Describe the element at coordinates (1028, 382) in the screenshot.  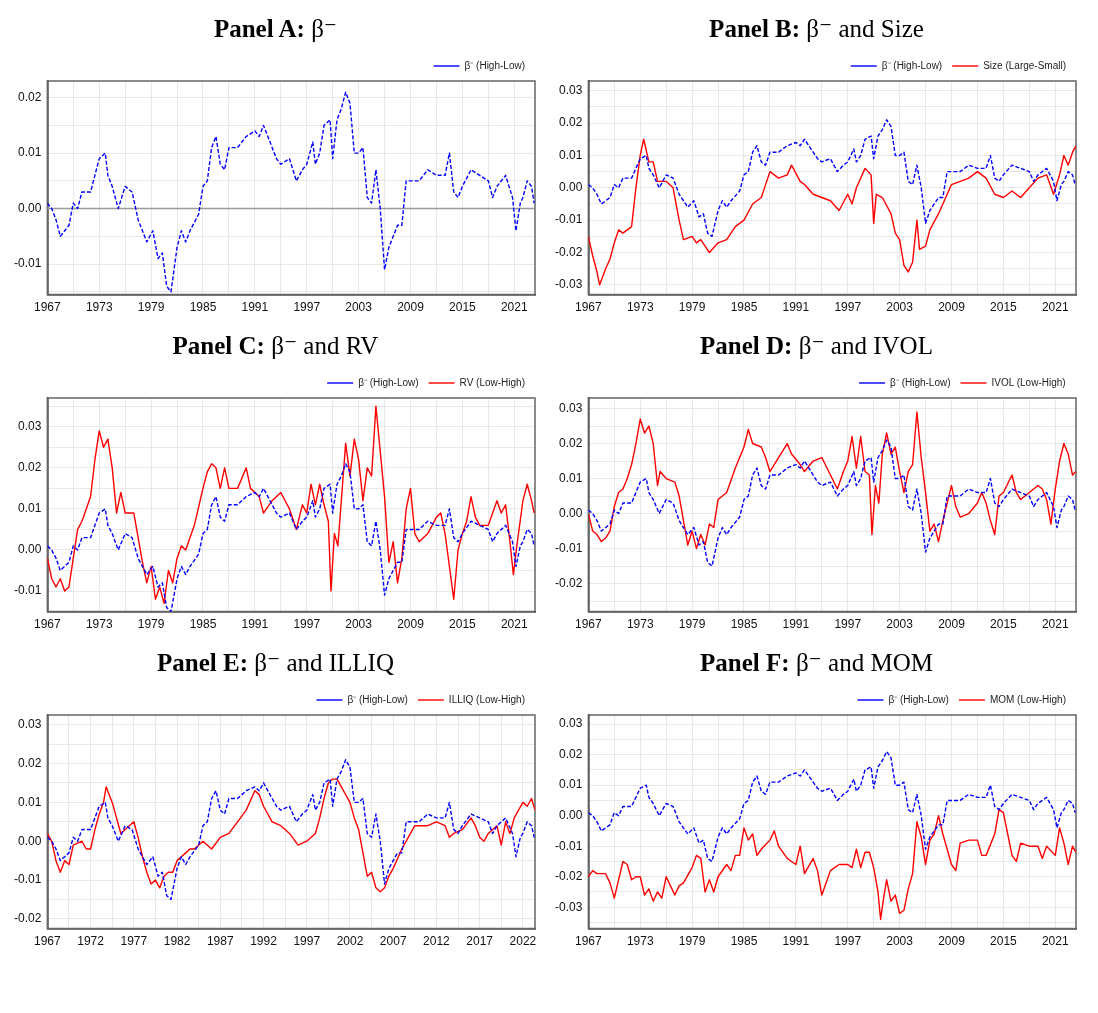
I see `legend-label: IVOL (Low-High)` at that location.